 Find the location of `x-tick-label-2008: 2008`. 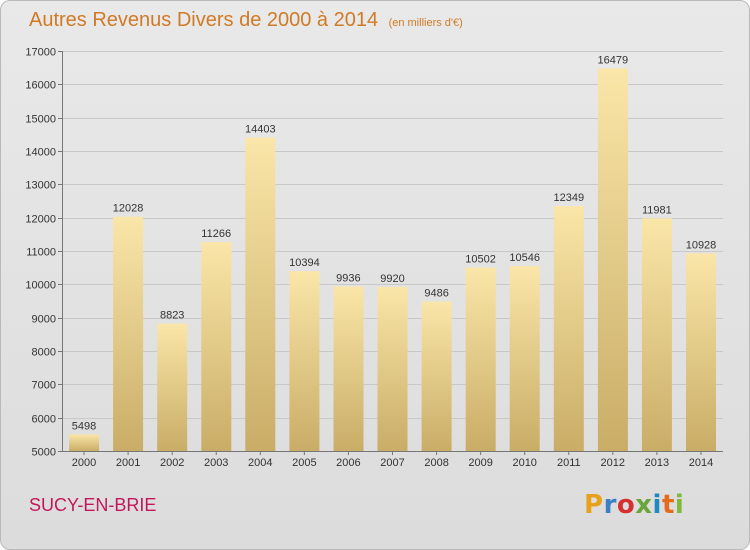

x-tick-label-2008: 2008 is located at coordinates (436, 463).